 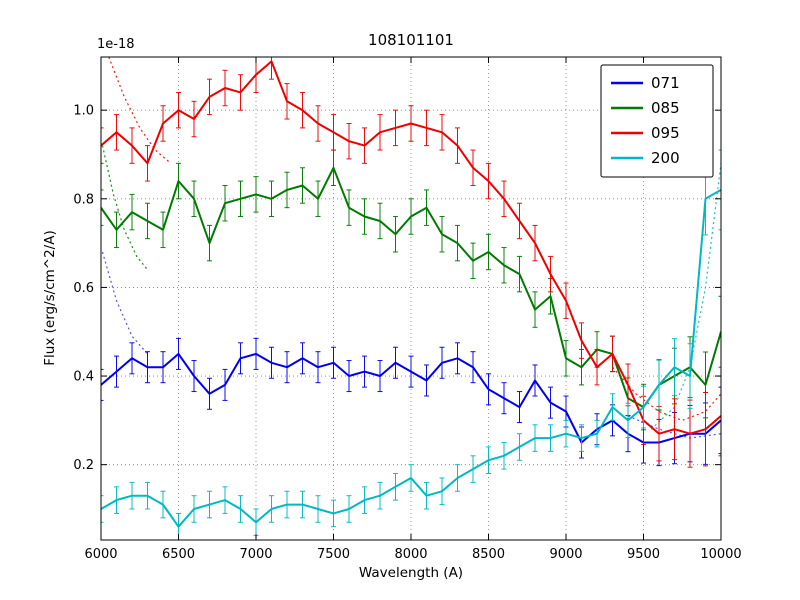 What do you see at coordinates (411, 573) in the screenshot?
I see `x-axis-label: Wavelength (A)` at bounding box center [411, 573].